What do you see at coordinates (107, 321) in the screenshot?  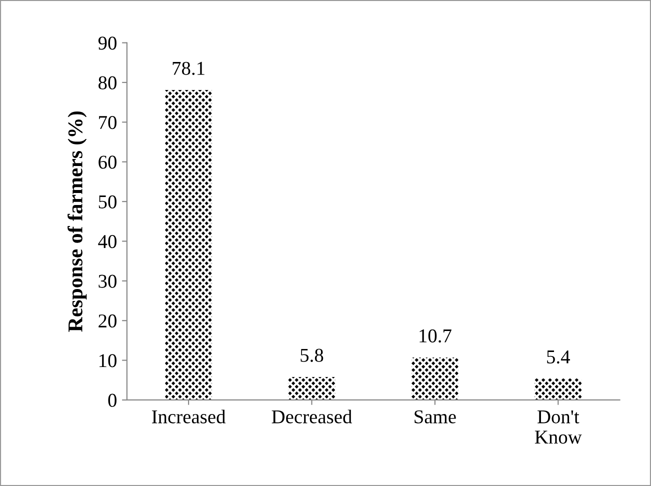 I see `y-tick-label: 20` at bounding box center [107, 321].